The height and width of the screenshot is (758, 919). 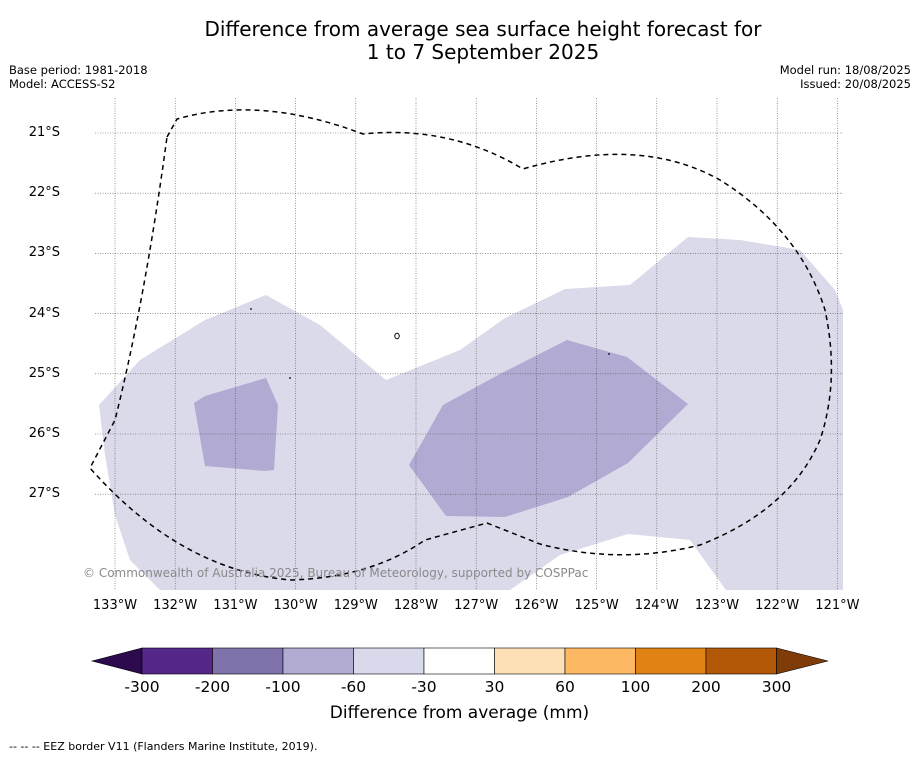 I want to click on longitude-label: 126°W, so click(x=536, y=605).